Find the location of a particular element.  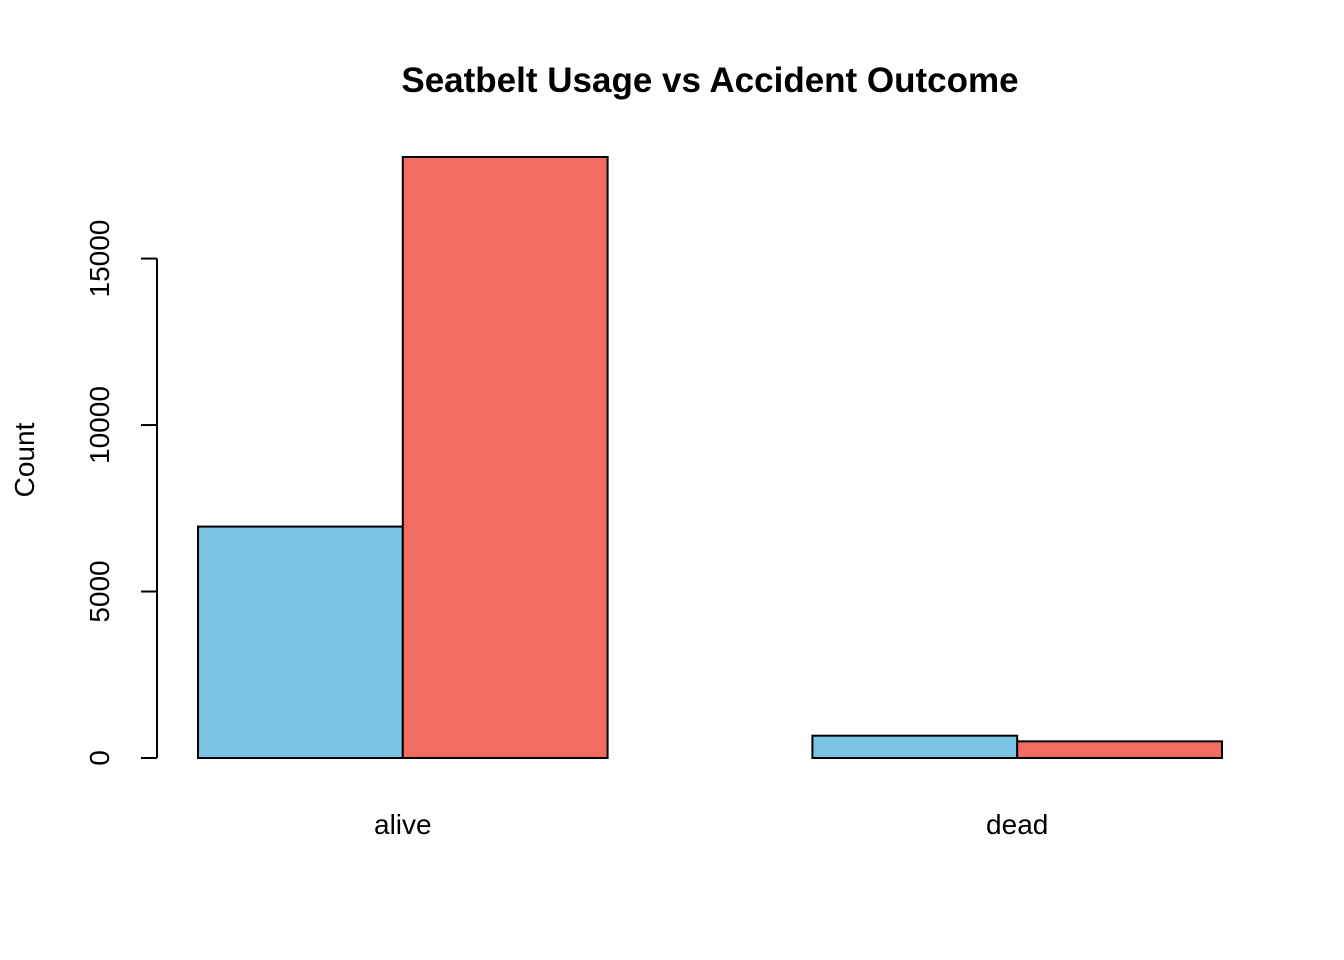

y-axis: 0 5000 10000 15000 is located at coordinates (121, 493).